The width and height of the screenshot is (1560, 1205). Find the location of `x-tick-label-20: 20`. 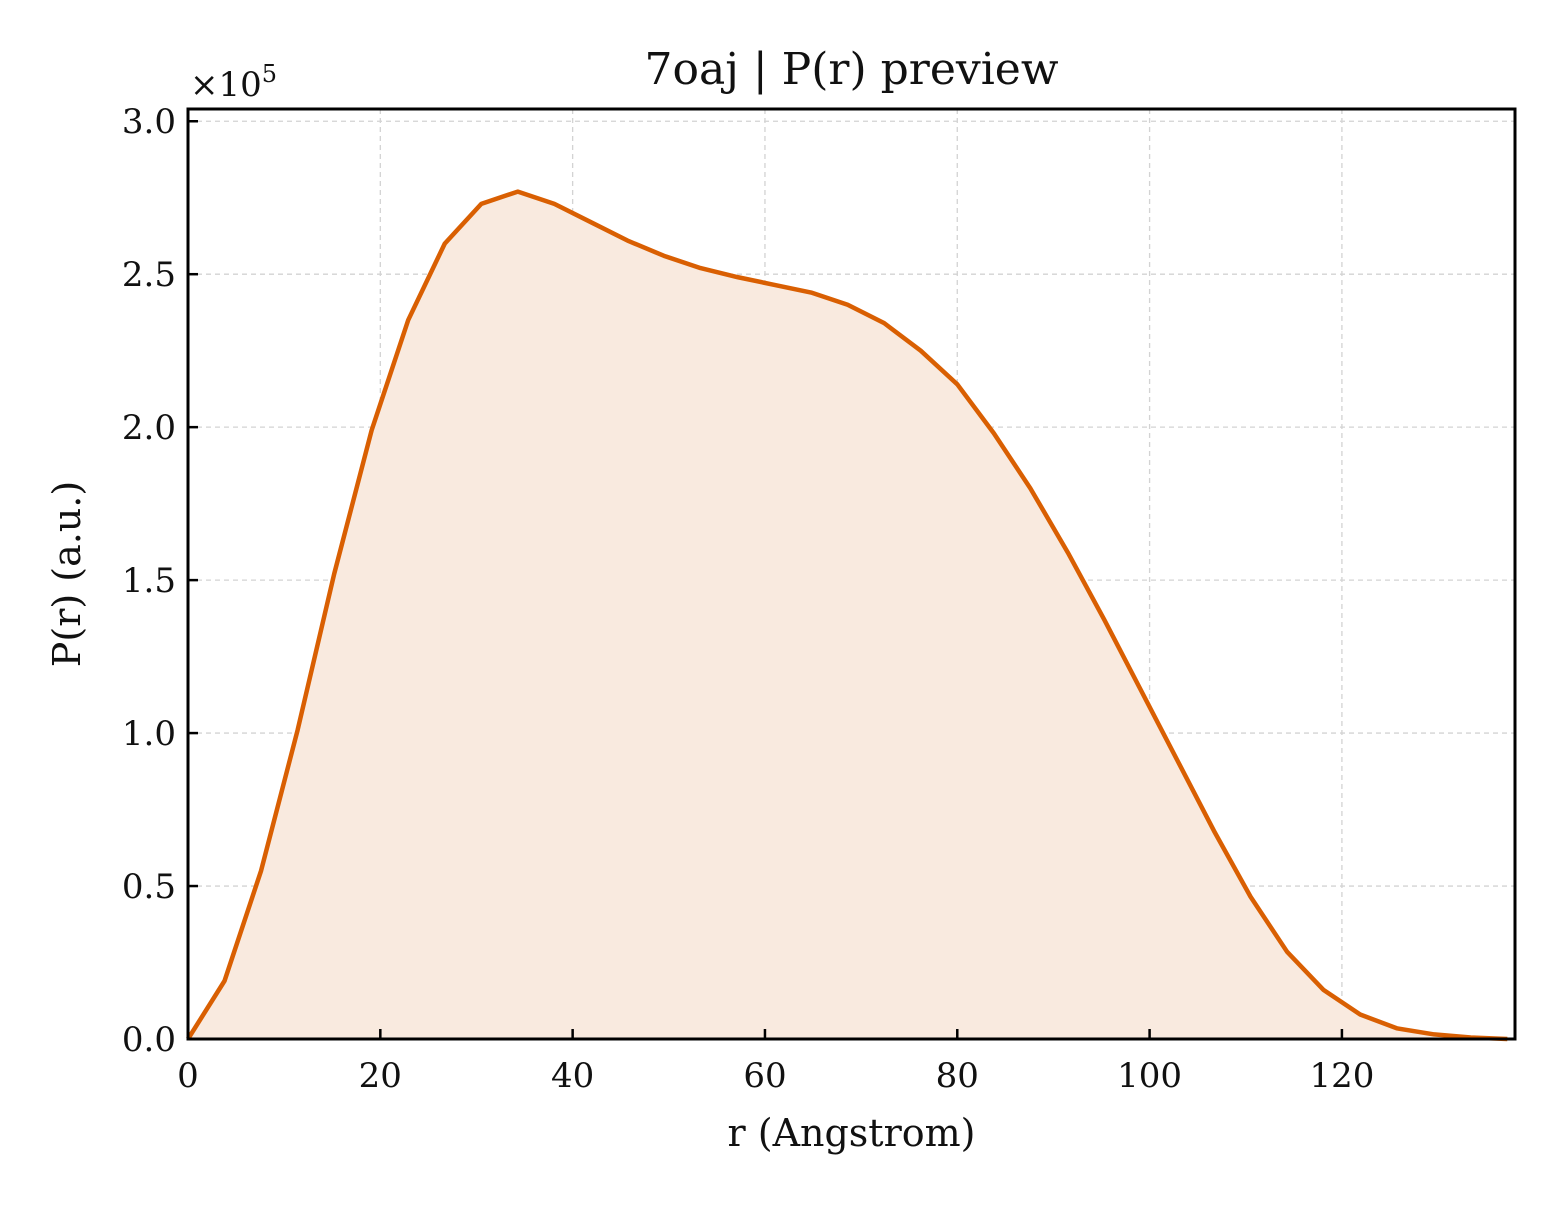

x-tick-label-20: 20 is located at coordinates (380, 1076).